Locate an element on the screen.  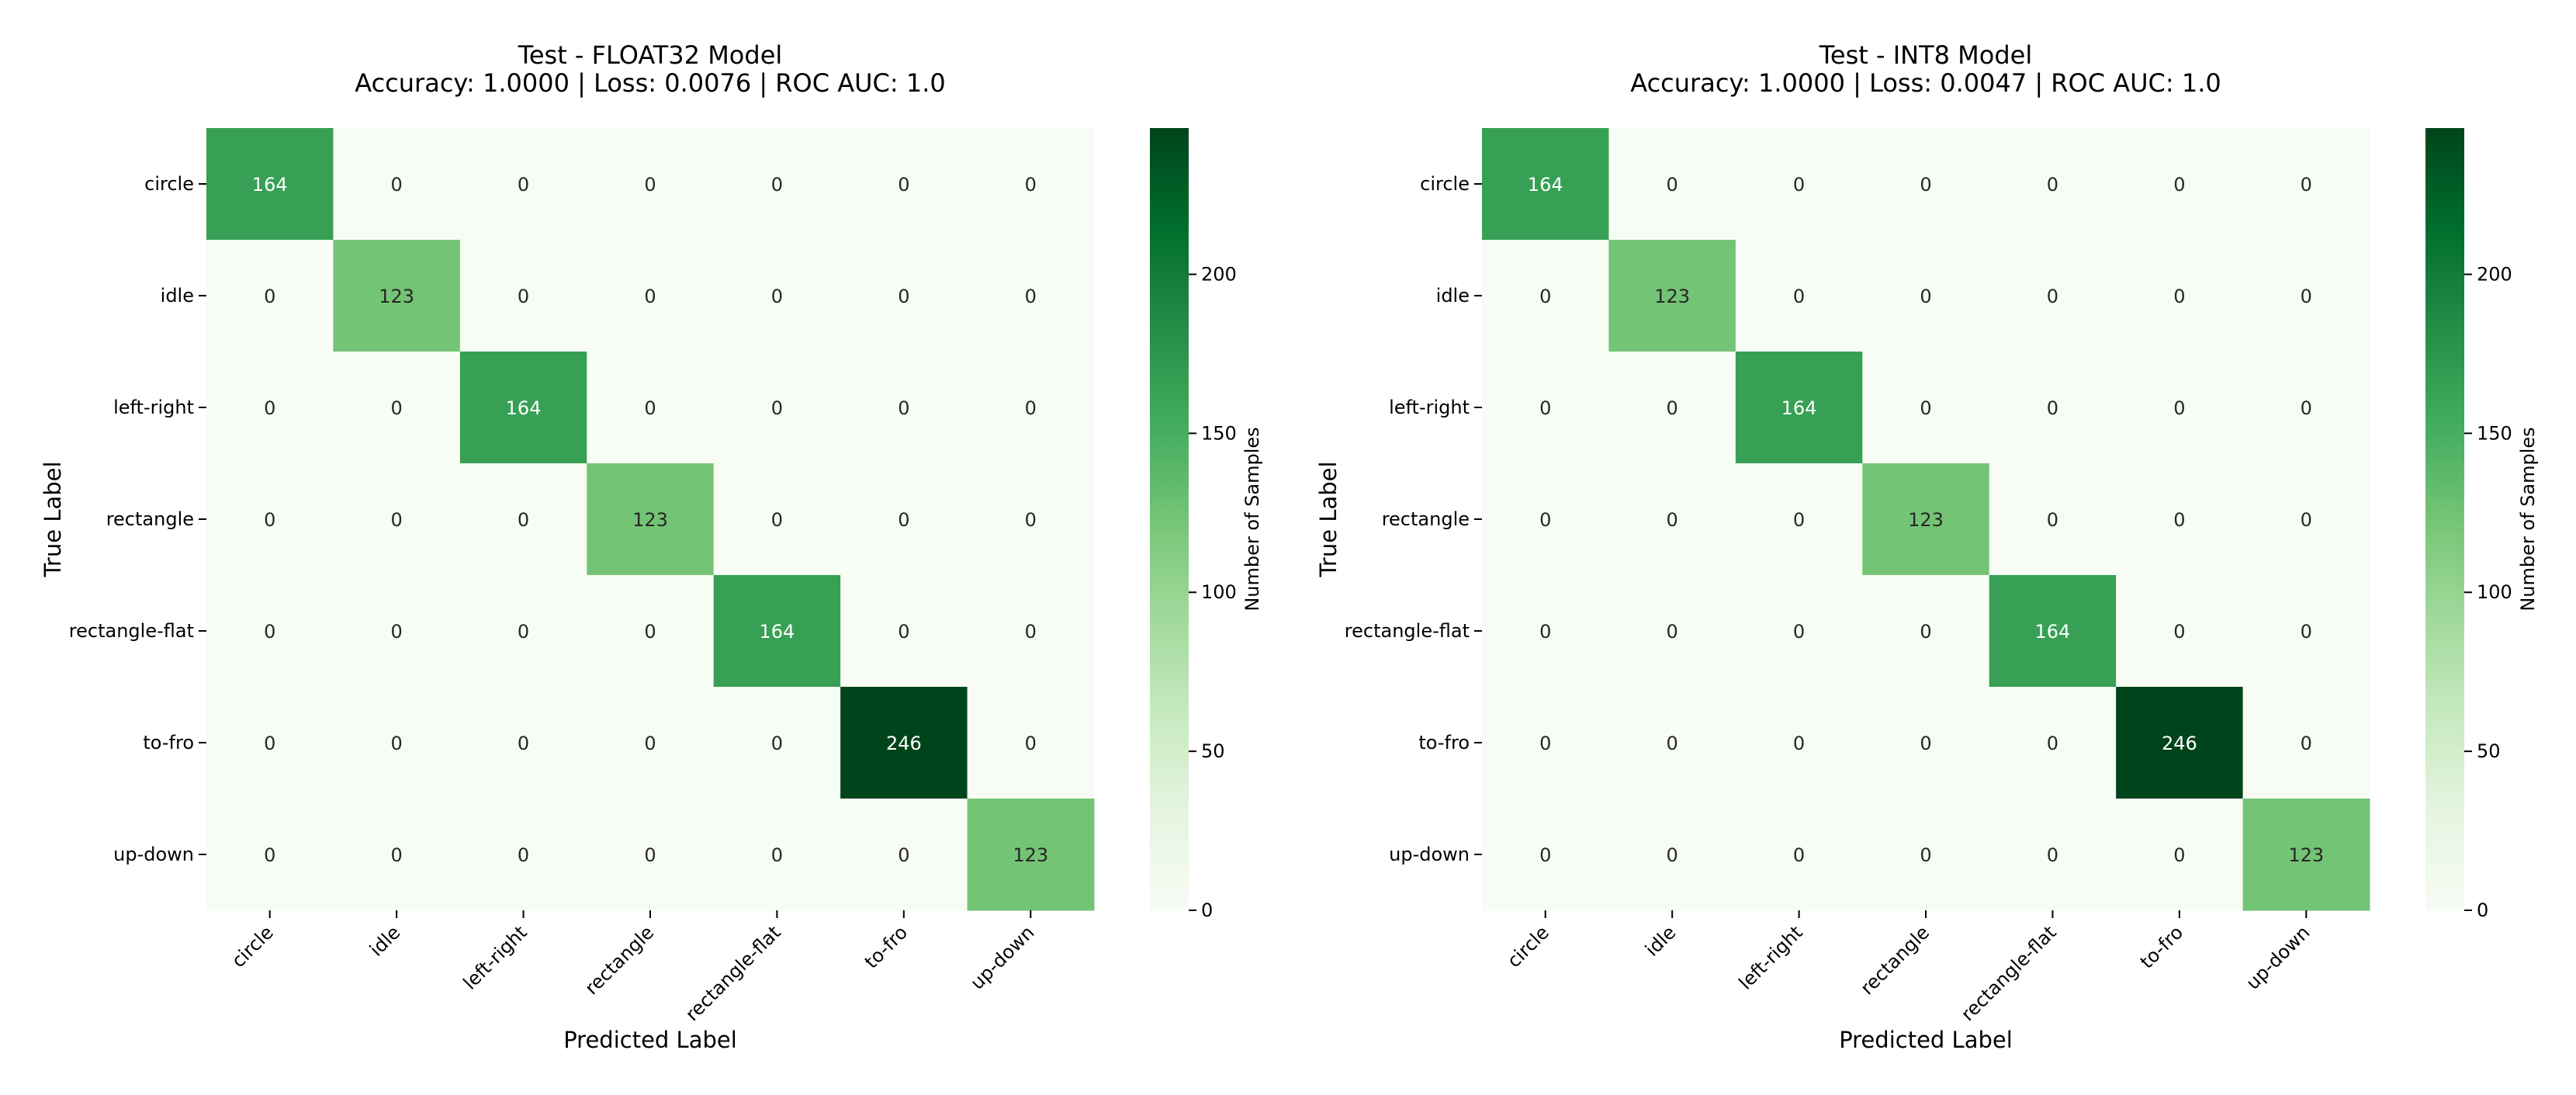
x-tick-label: circle is located at coordinates (252, 947).